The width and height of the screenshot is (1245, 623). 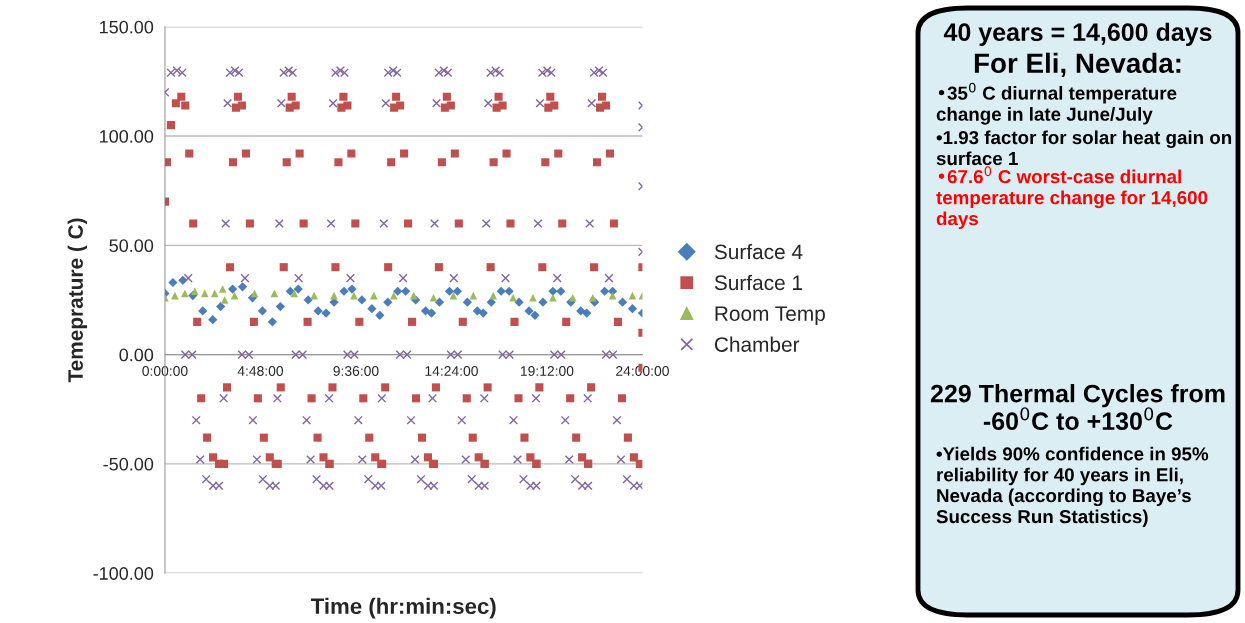 I want to click on y-tick-label: 0.00, so click(x=136, y=355).